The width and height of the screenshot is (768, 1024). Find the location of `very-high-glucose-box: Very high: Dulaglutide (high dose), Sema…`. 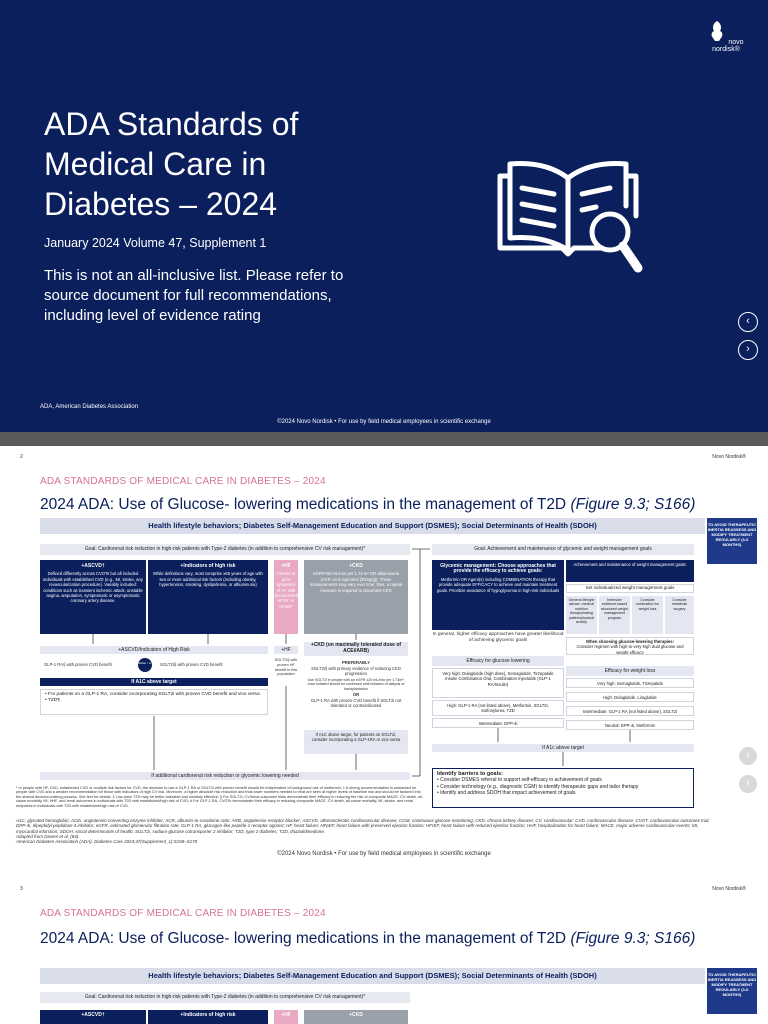

very-high-glucose-box: Very high: Dulaglutide (high dose), Sema… is located at coordinates (498, 683).